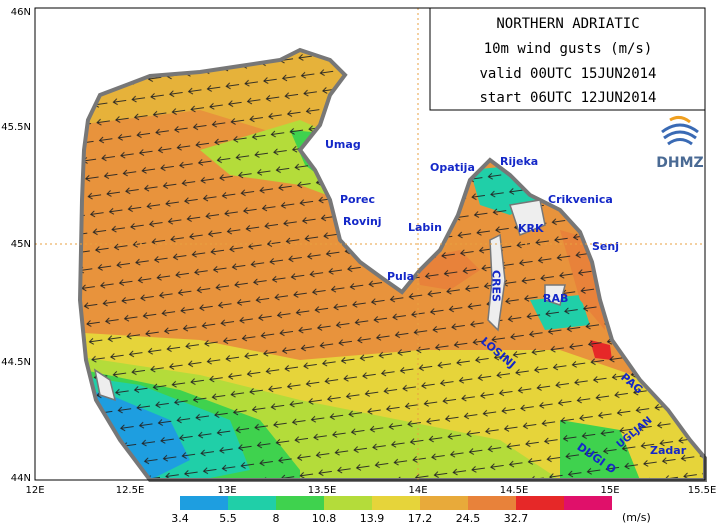 Image resolution: width=720 pixels, height=530 pixels. Describe the element at coordinates (324, 518) in the screenshot. I see `legend-label: 10.8` at that location.